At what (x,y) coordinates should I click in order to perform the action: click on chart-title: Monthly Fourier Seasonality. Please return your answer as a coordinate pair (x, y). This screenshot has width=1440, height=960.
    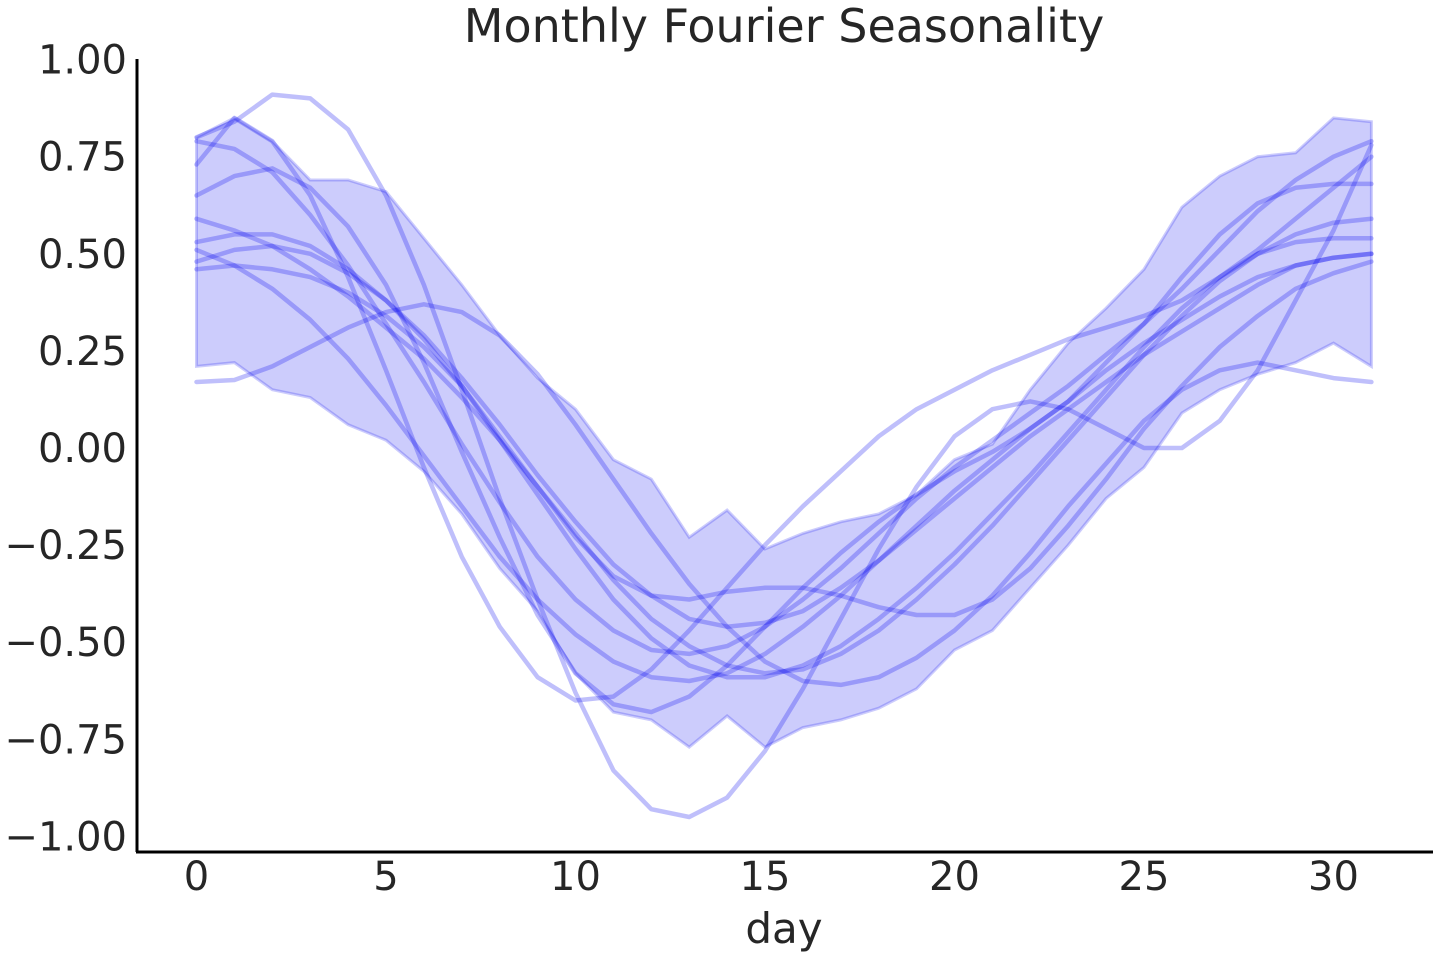
    Looking at the image, I should click on (784, 26).